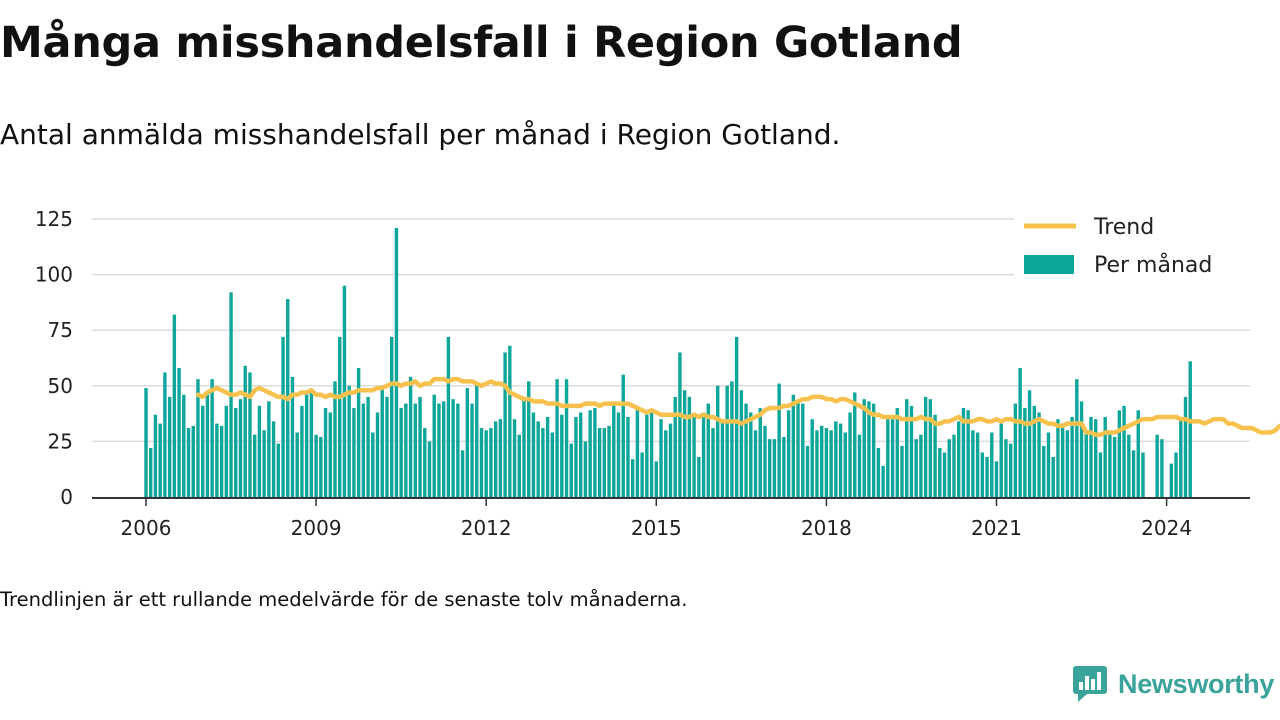 The width and height of the screenshot is (1280, 720). What do you see at coordinates (1132, 246) in the screenshot?
I see `legend: Trend Per månad` at bounding box center [1132, 246].